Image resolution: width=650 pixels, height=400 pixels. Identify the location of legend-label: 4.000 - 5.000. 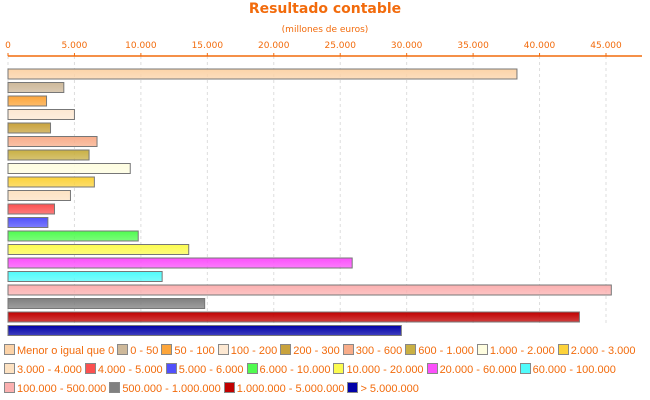
(130, 370).